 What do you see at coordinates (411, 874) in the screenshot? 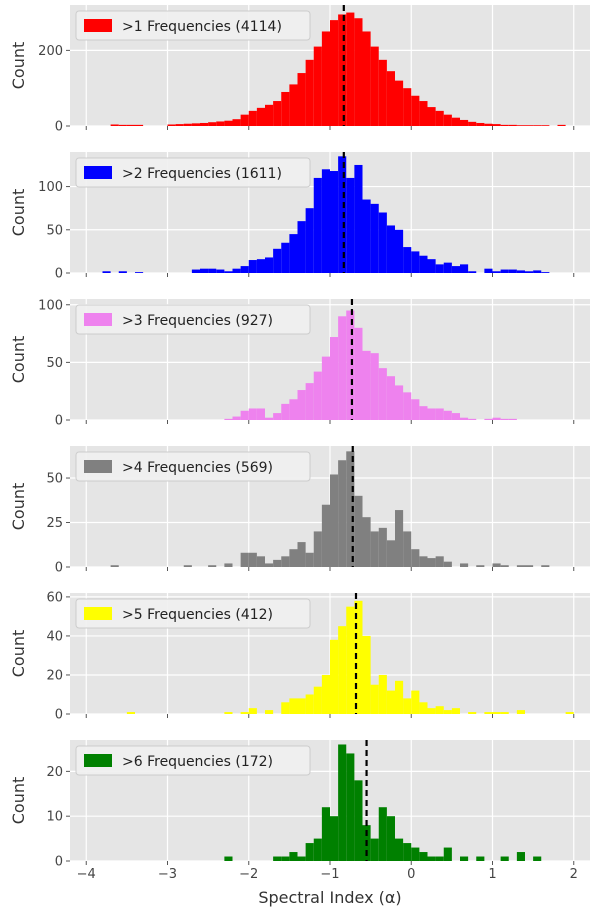
I see `x-tick-label: 0` at bounding box center [411, 874].